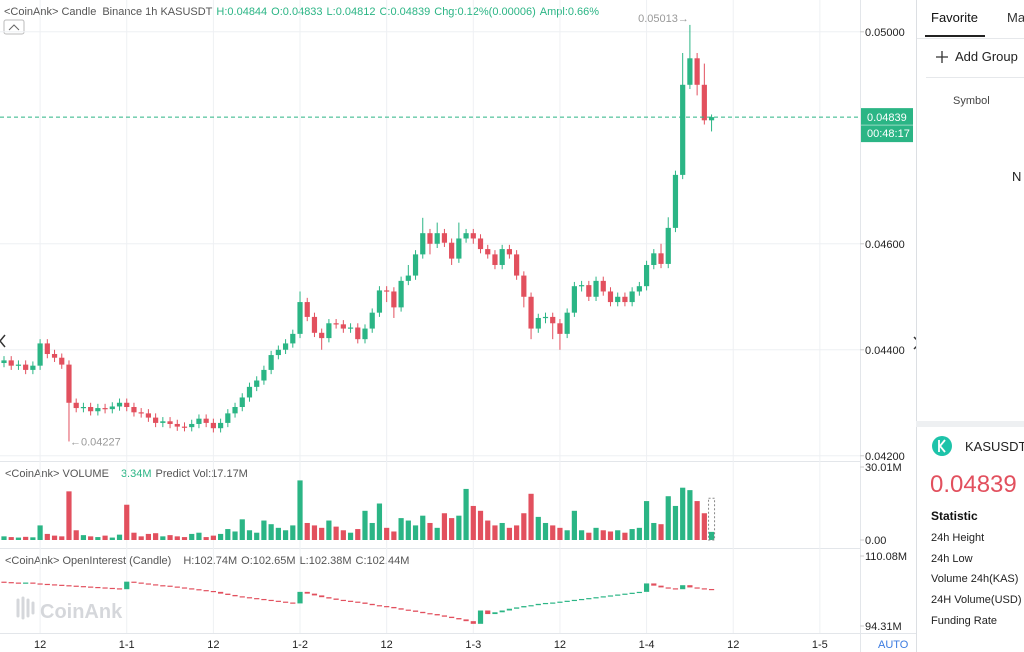  What do you see at coordinates (883, 468) in the screenshot?
I see `y-tick-label: 30.01M` at bounding box center [883, 468].